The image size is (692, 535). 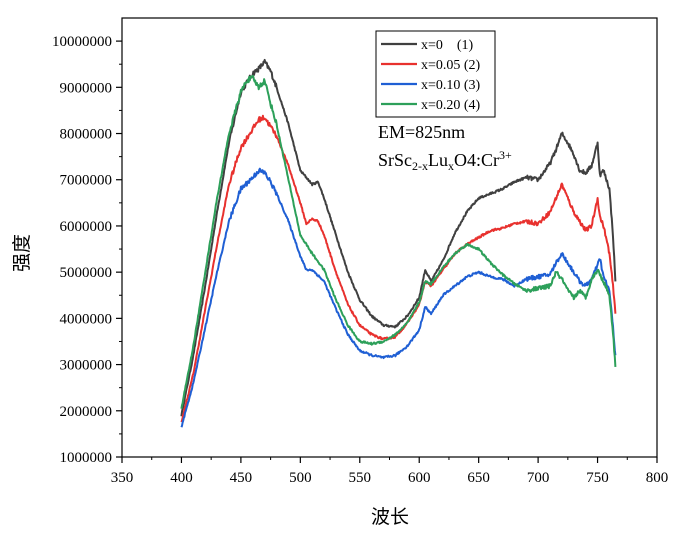 I want to click on x-tick-label-550: 550, so click(x=360, y=478).